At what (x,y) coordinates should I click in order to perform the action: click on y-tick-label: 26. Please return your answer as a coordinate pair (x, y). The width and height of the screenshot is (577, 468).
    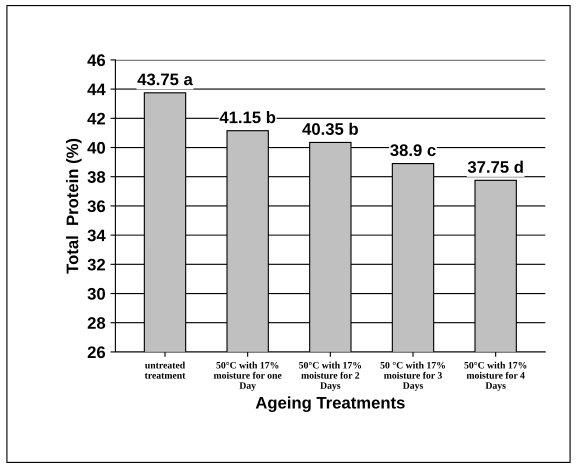
    Looking at the image, I should click on (97, 352).